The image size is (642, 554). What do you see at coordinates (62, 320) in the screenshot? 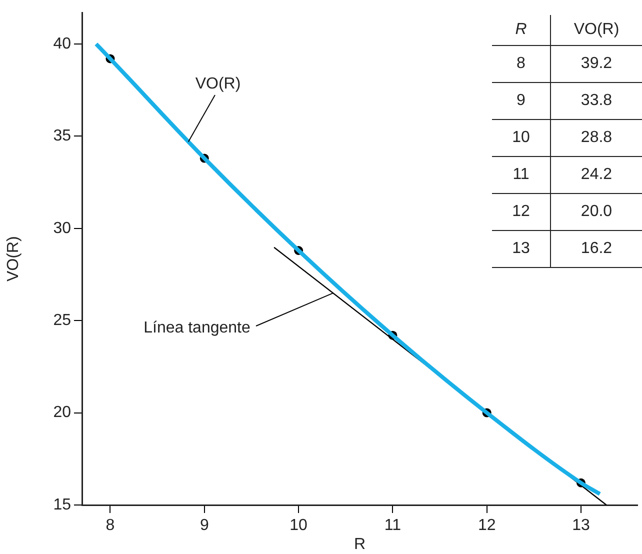
I see `y-tick-label: 25` at bounding box center [62, 320].